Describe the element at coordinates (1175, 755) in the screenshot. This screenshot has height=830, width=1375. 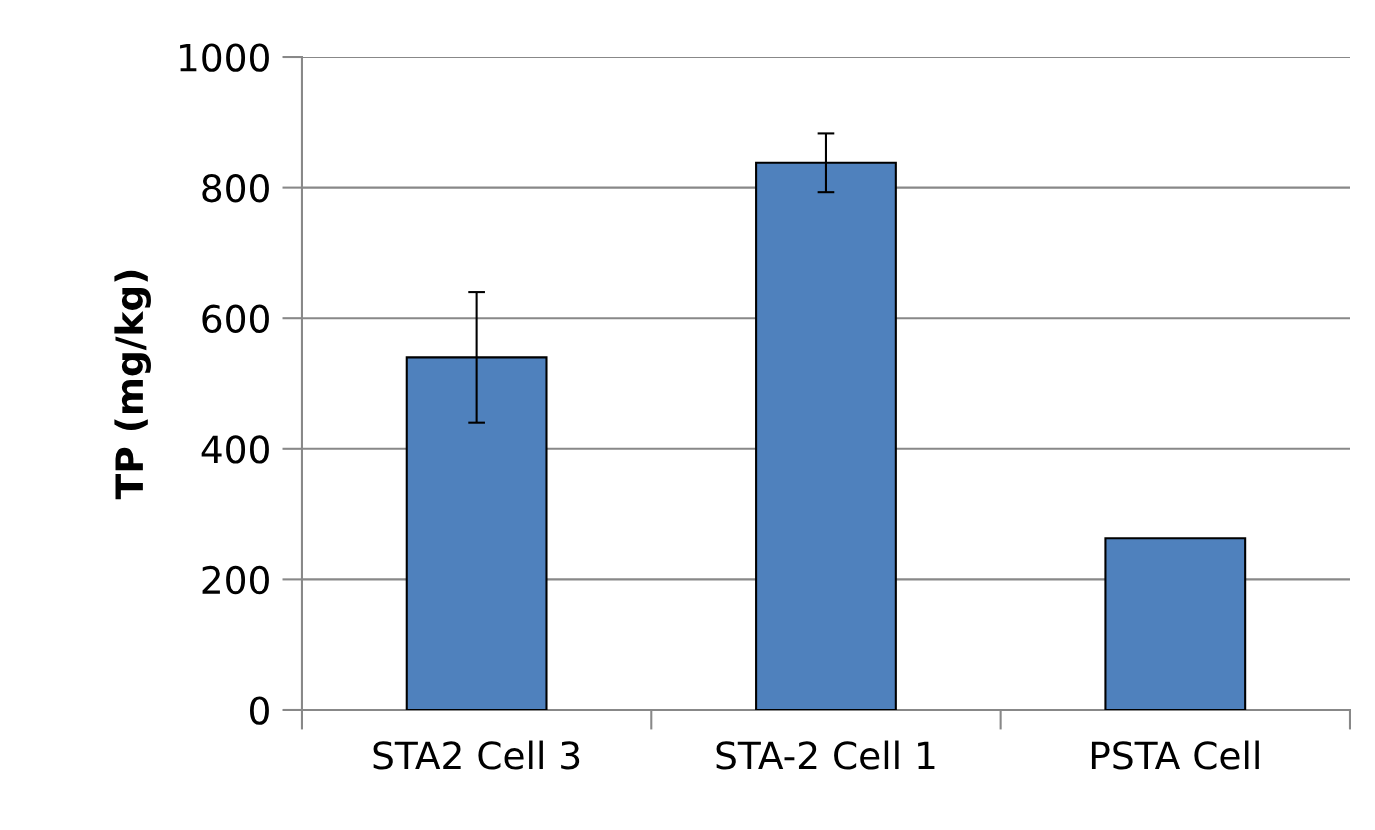
I see `x-tick-label: PSTA Cell` at that location.